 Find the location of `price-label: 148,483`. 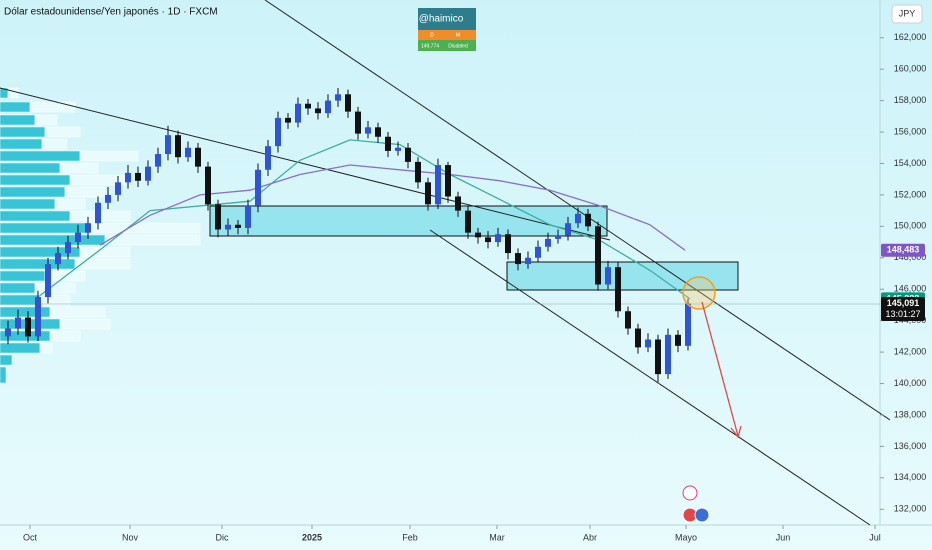

price-label: 148,483 is located at coordinates (903, 250).